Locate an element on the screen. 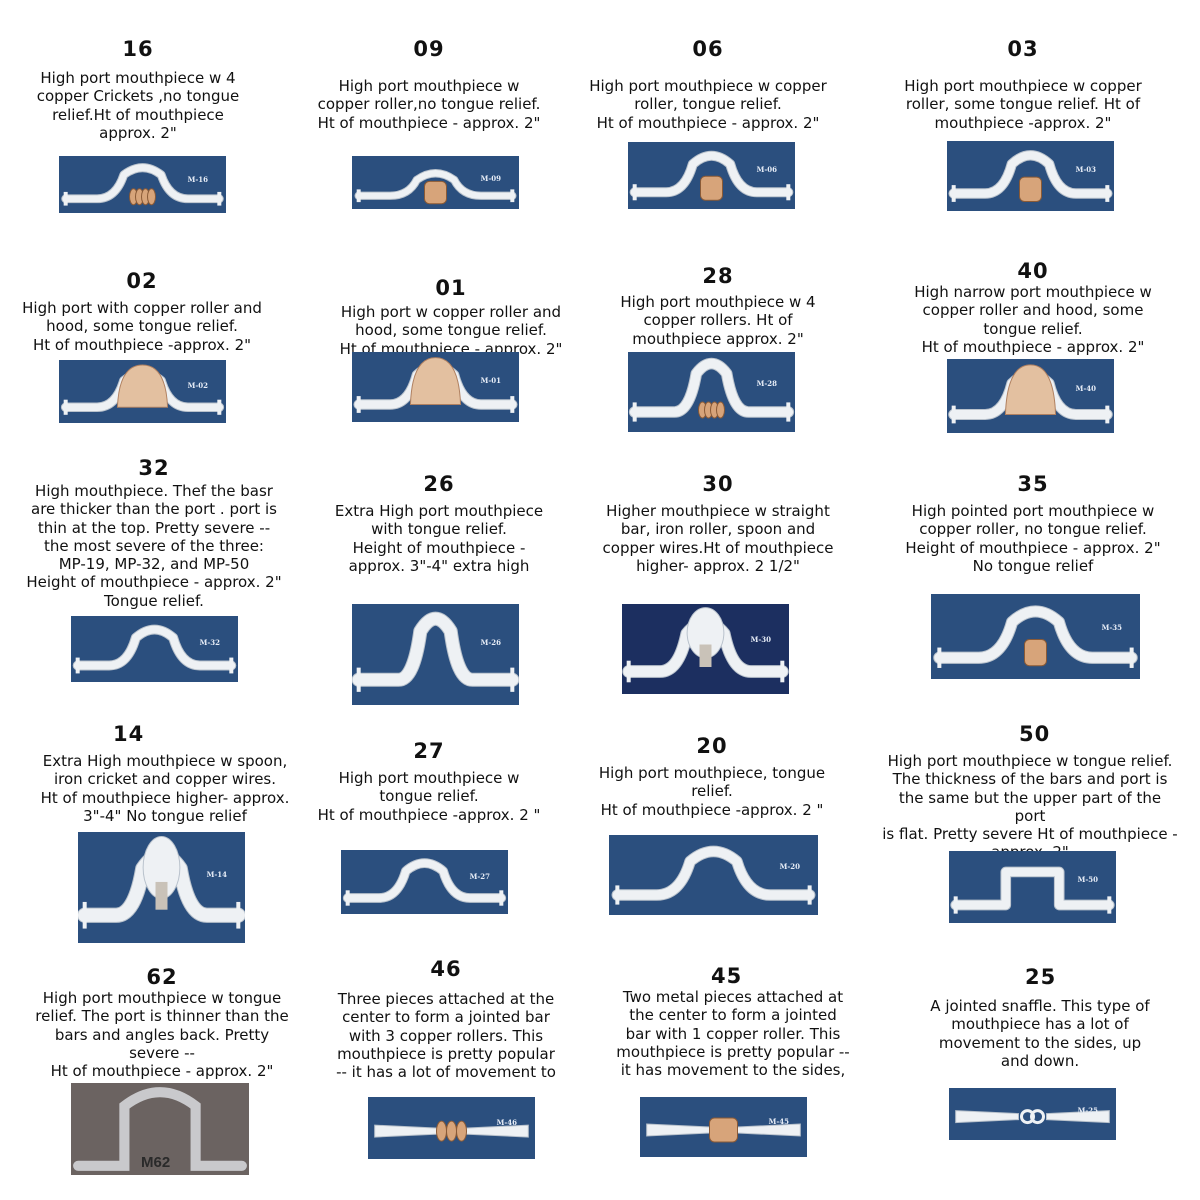  image-label: M-46 is located at coordinates (506, 1123).